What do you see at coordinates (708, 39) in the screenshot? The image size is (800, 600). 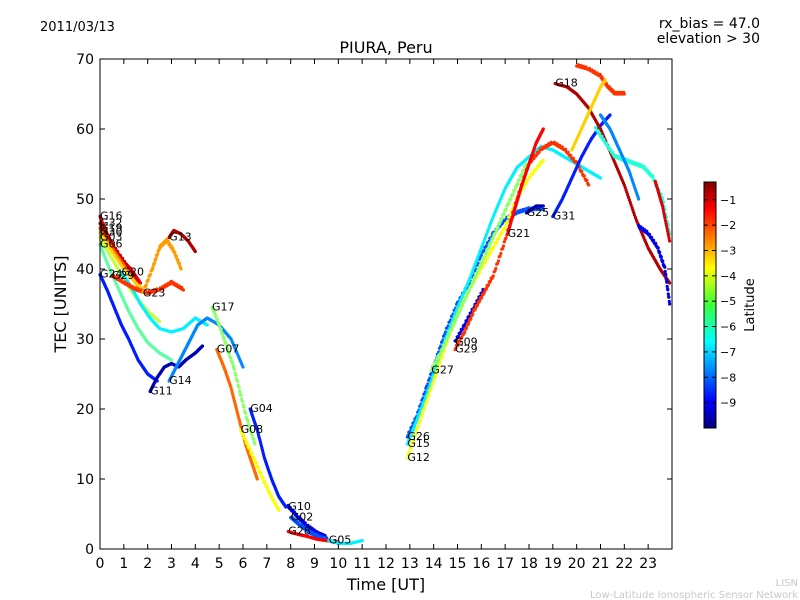 I see `elevation-label: elevation > 30` at bounding box center [708, 39].